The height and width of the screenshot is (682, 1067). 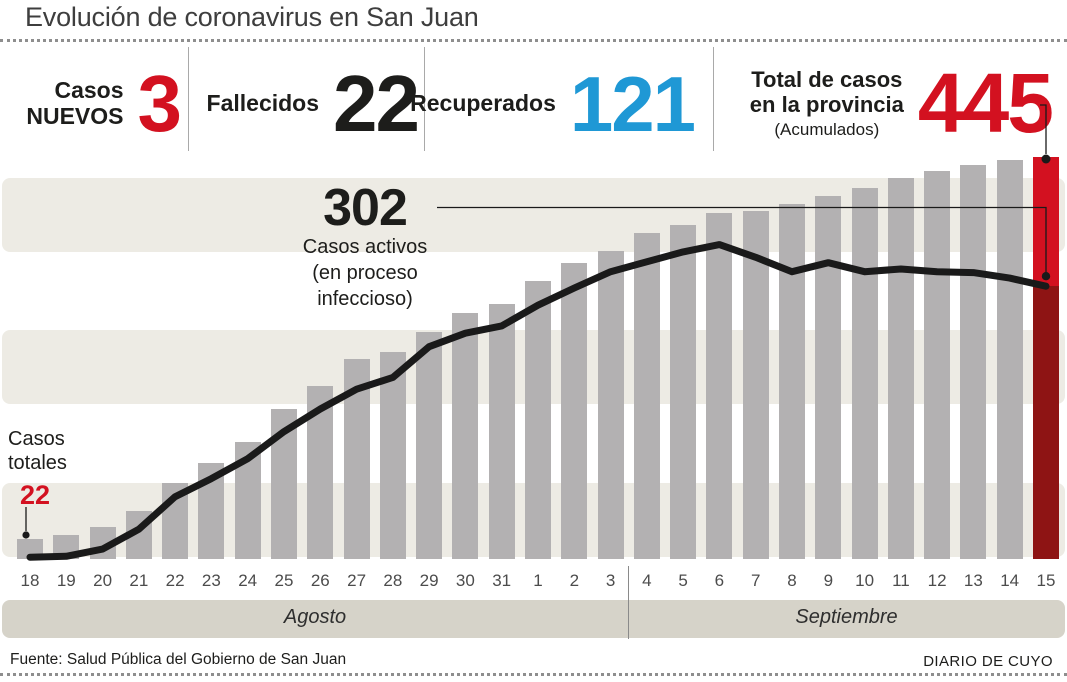 What do you see at coordinates (376, 103) in the screenshot?
I see `stat-deaths-value: 22` at bounding box center [376, 103].